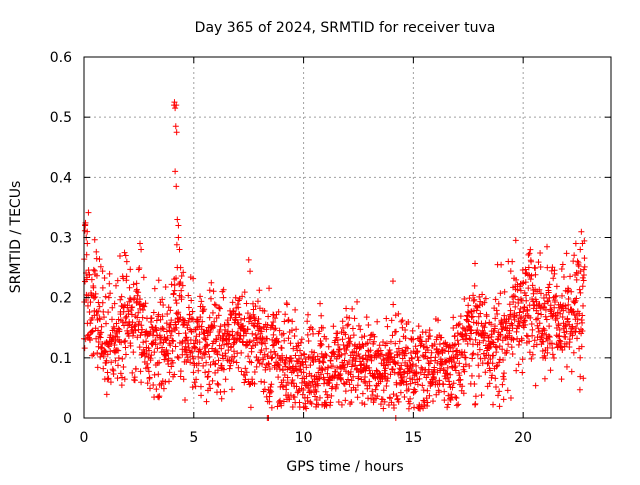 Image resolution: width=640 pixels, height=485 pixels. I want to click on y-tick-label: 0.4, so click(61, 178).